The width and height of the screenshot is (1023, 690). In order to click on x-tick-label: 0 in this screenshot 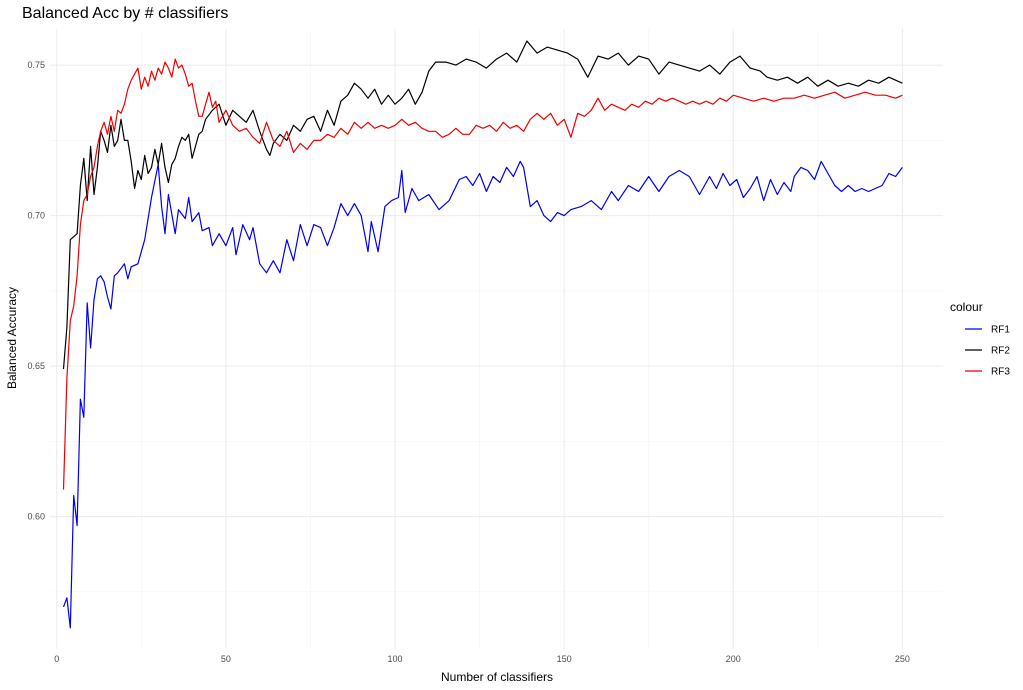, I will do `click(56, 659)`.